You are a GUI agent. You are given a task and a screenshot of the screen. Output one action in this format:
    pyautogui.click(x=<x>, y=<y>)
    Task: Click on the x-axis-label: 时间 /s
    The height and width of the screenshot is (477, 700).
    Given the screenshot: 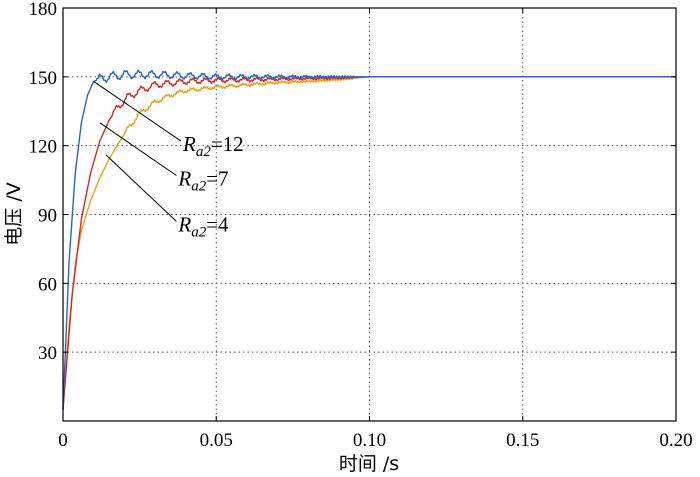 What is the action you would take?
    pyautogui.click(x=369, y=464)
    